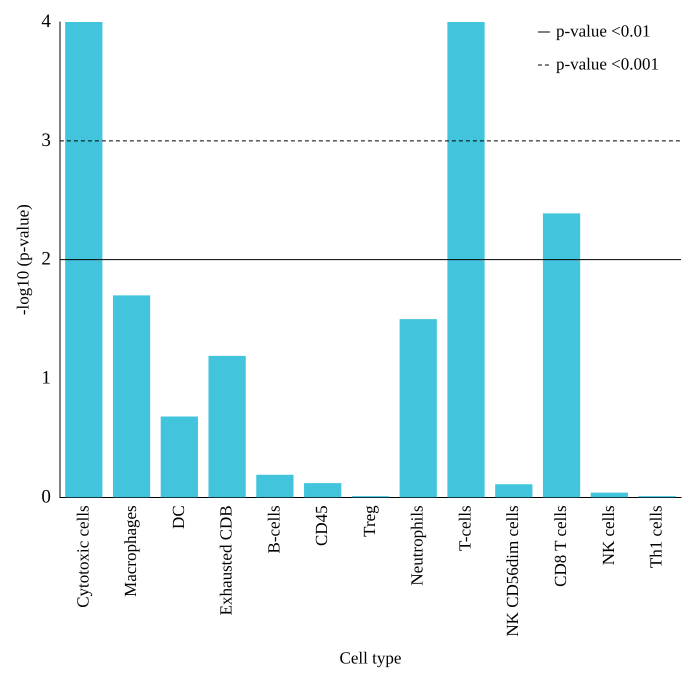 This screenshot has height=677, width=699. I want to click on legend-label: p-value <0.01, so click(603, 30).